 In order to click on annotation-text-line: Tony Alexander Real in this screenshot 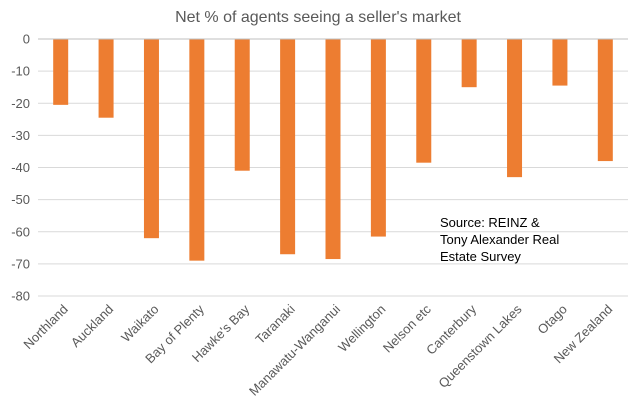, I will do `click(499, 239)`.